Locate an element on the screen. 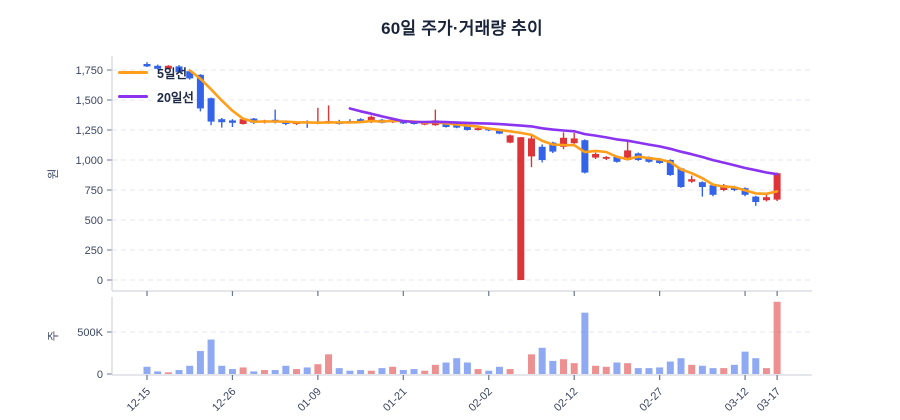 Image resolution: width=900 pixels, height=420 pixels. volume-y-tick-label: 500K is located at coordinates (90, 333).